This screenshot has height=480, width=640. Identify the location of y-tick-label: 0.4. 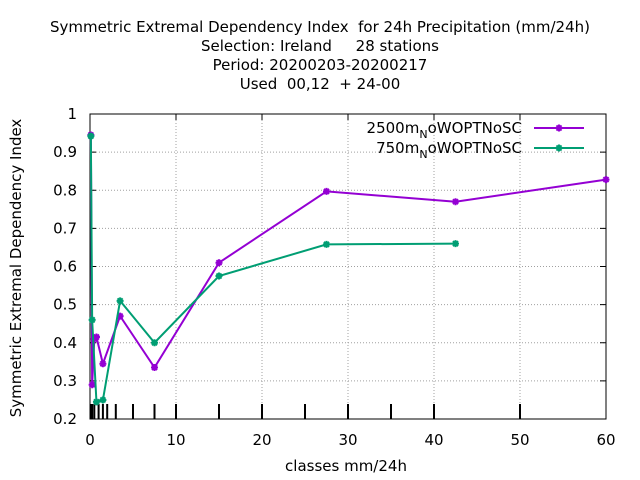
(65, 343).